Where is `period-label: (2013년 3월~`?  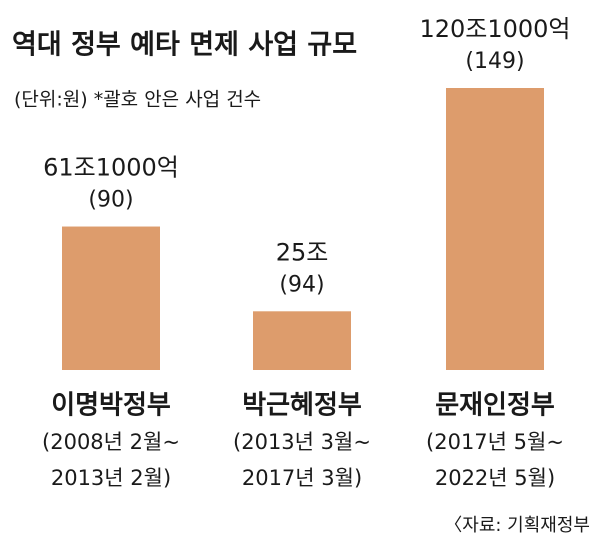 period-label: (2013년 3월~ is located at coordinates (302, 442).